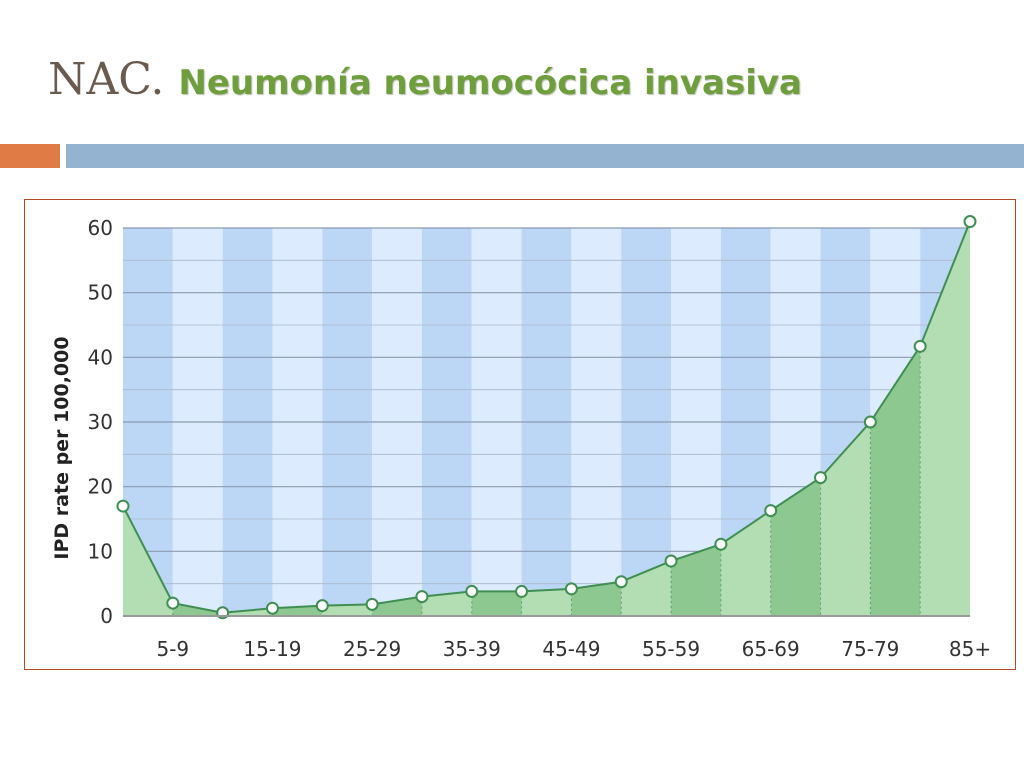 Image resolution: width=1024 pixels, height=768 pixels. Describe the element at coordinates (472, 649) in the screenshot. I see `x-tick-label: 35-39` at that location.